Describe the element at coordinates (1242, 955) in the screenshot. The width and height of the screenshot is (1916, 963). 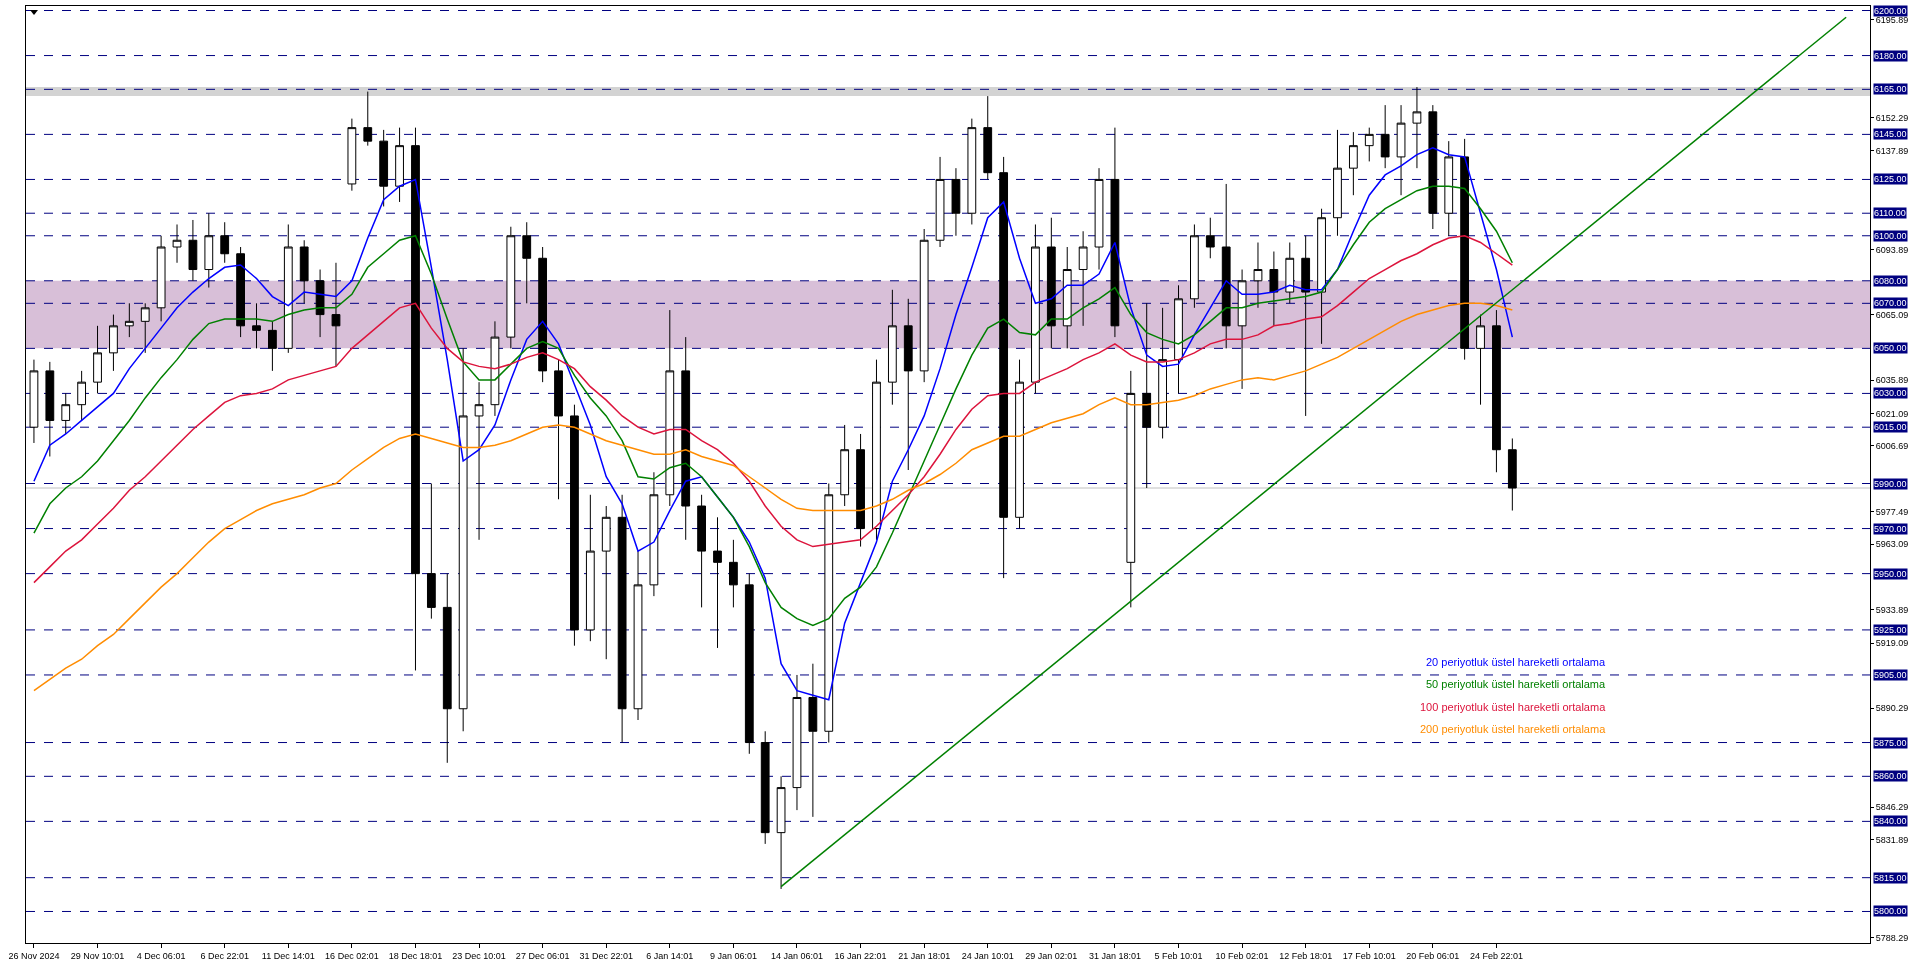
I see `x-tick-label: 10 Feb 02:01` at that location.